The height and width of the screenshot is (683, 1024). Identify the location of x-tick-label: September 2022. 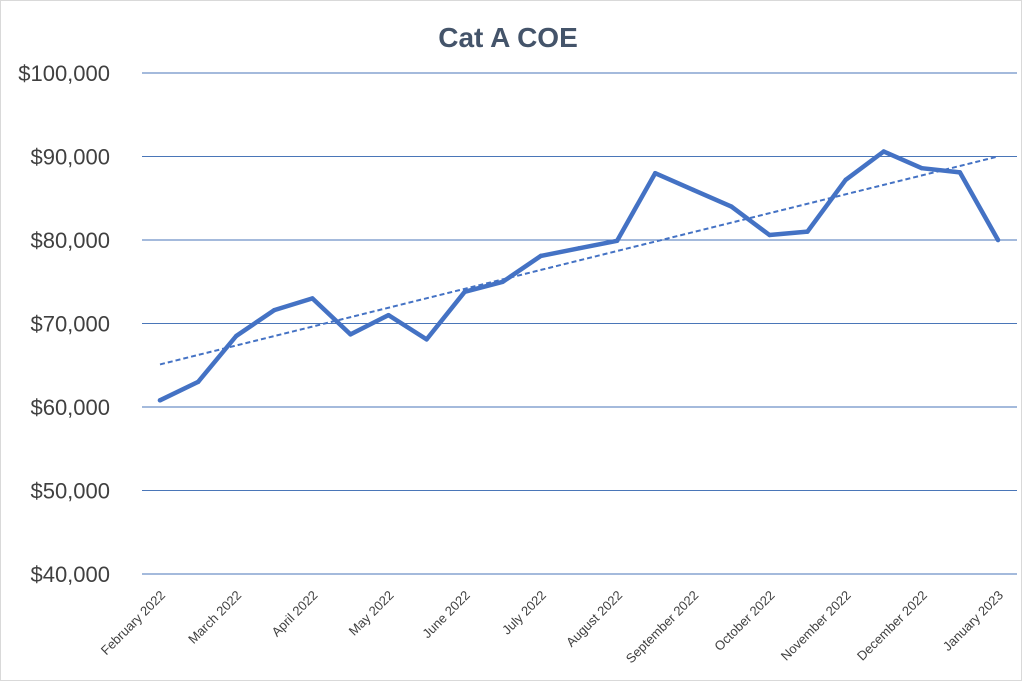
(662, 627).